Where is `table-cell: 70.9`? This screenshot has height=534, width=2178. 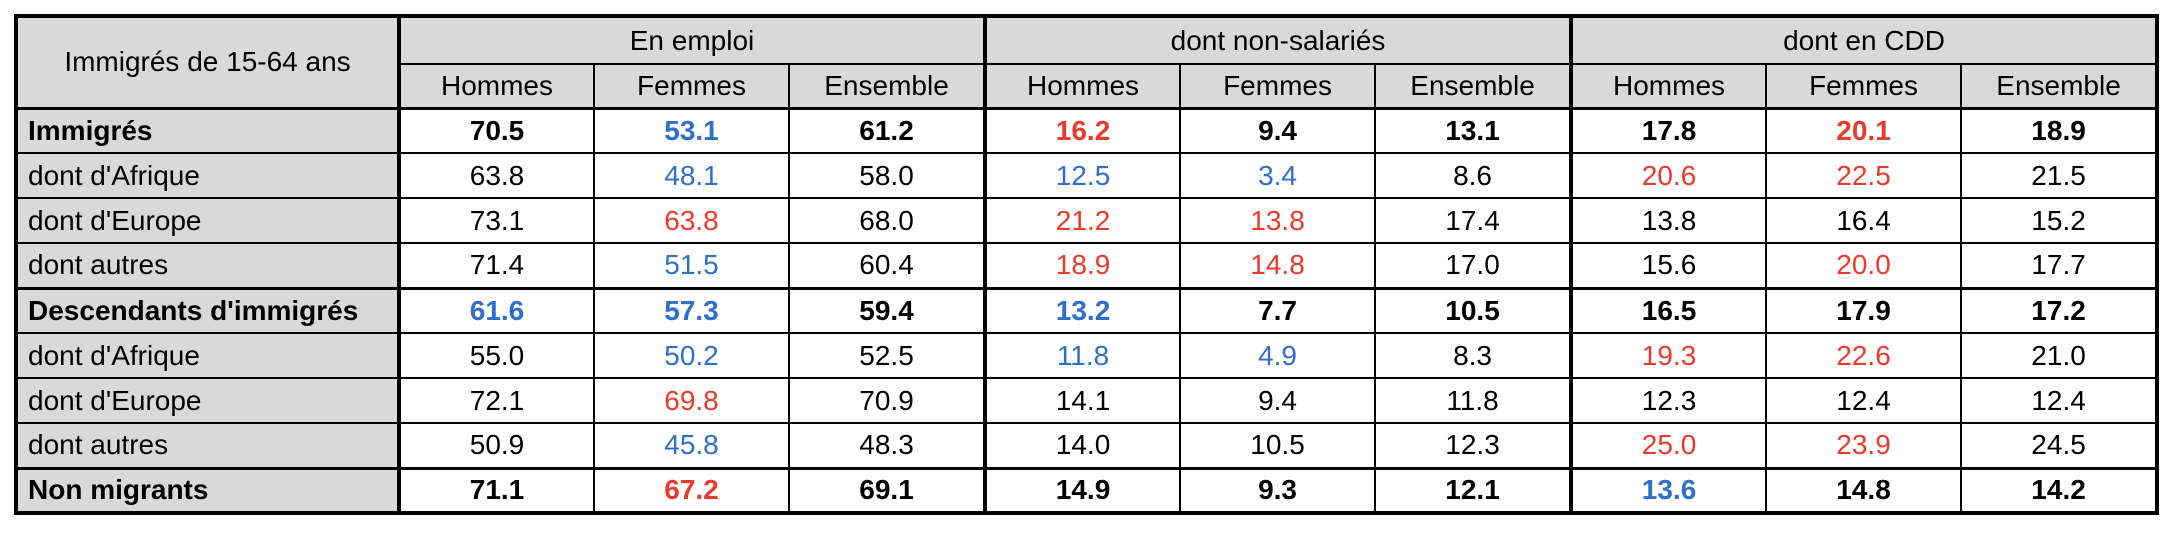
table-cell: 70.9 is located at coordinates (887, 400).